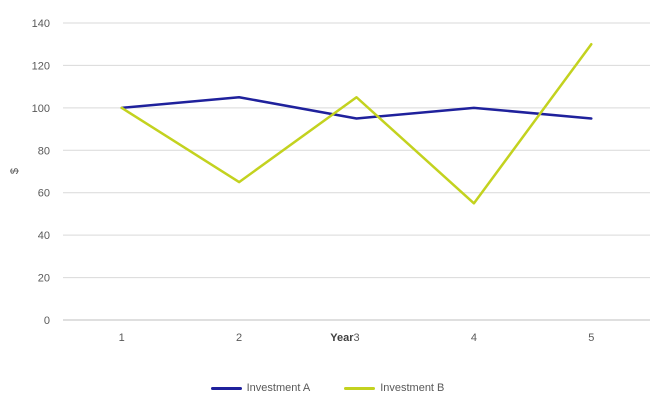 The image size is (655, 406). I want to click on y-axis-tick-label: 100, so click(41, 109).